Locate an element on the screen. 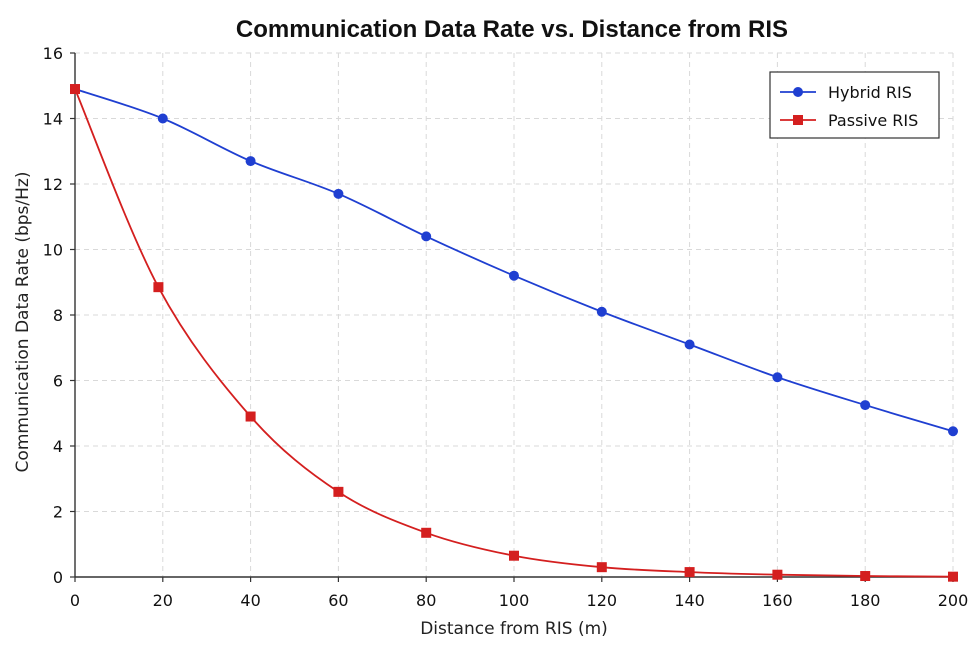 The width and height of the screenshot is (975, 650). x-tick-label: 200 is located at coordinates (953, 600).